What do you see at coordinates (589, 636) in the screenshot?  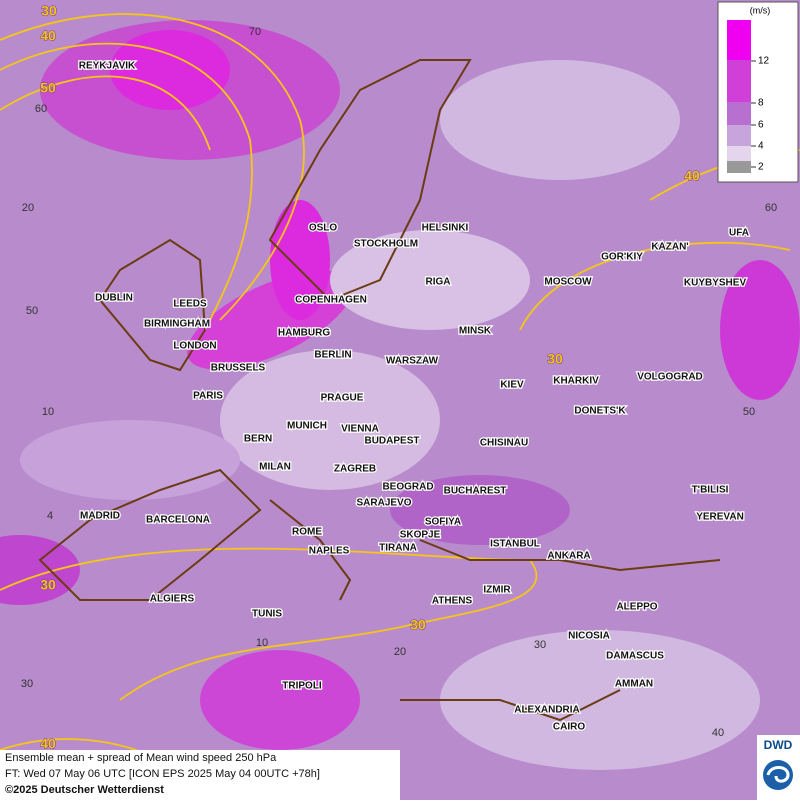 I see `city-label: NICOSIA` at bounding box center [589, 636].